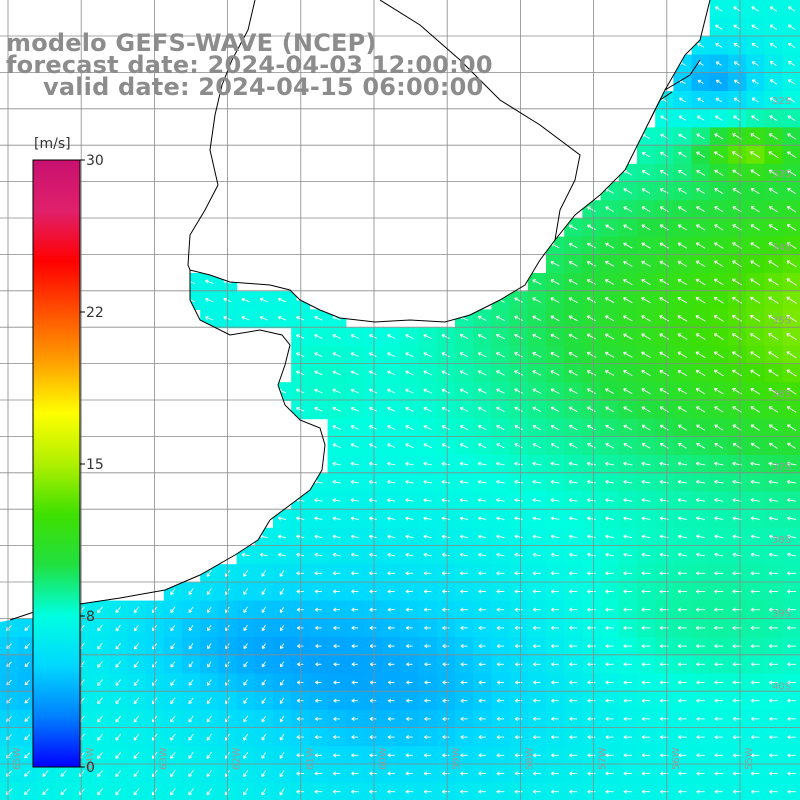 Image resolution: width=800 pixels, height=800 pixels. Describe the element at coordinates (529, 758) in the screenshot. I see `longitude-label: 58W` at that location.